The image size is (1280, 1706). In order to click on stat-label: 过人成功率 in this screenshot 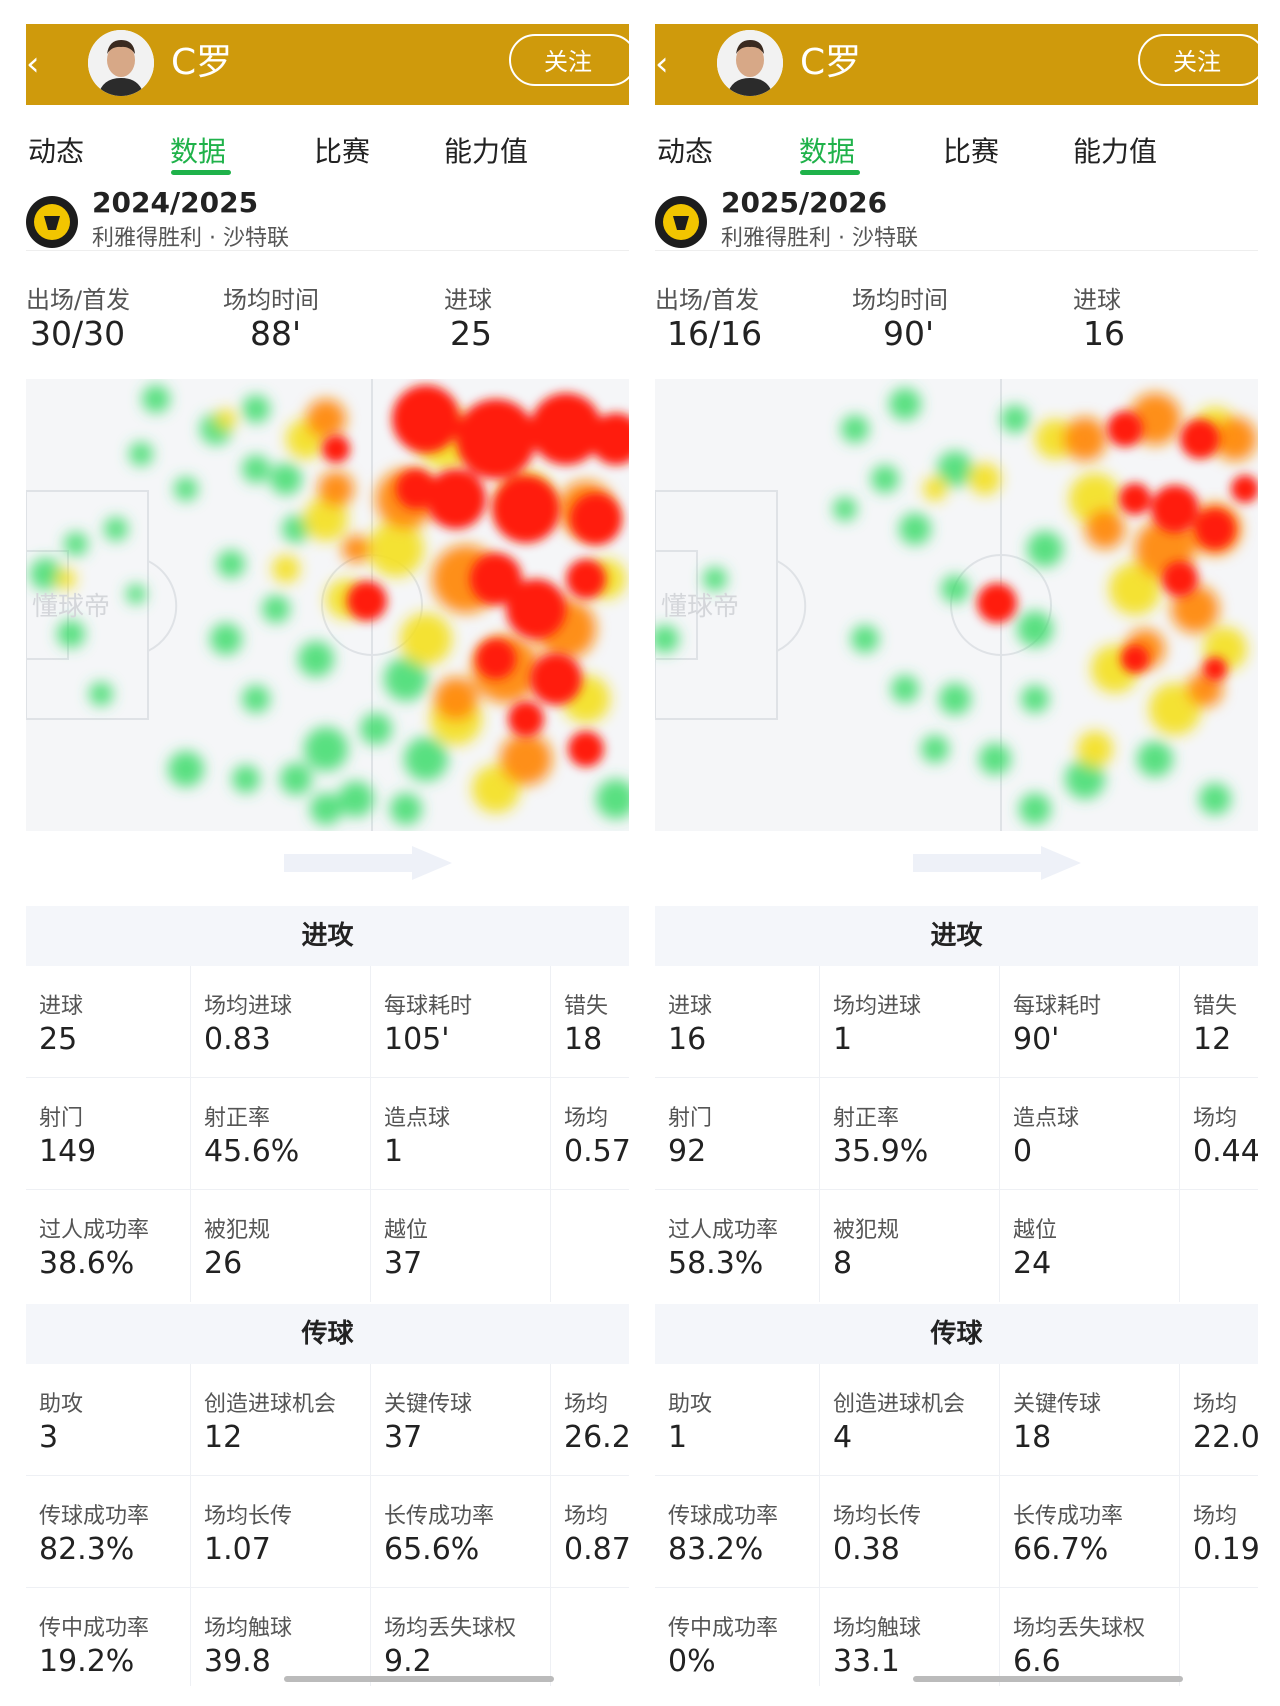, I will do `click(94, 1230)`.